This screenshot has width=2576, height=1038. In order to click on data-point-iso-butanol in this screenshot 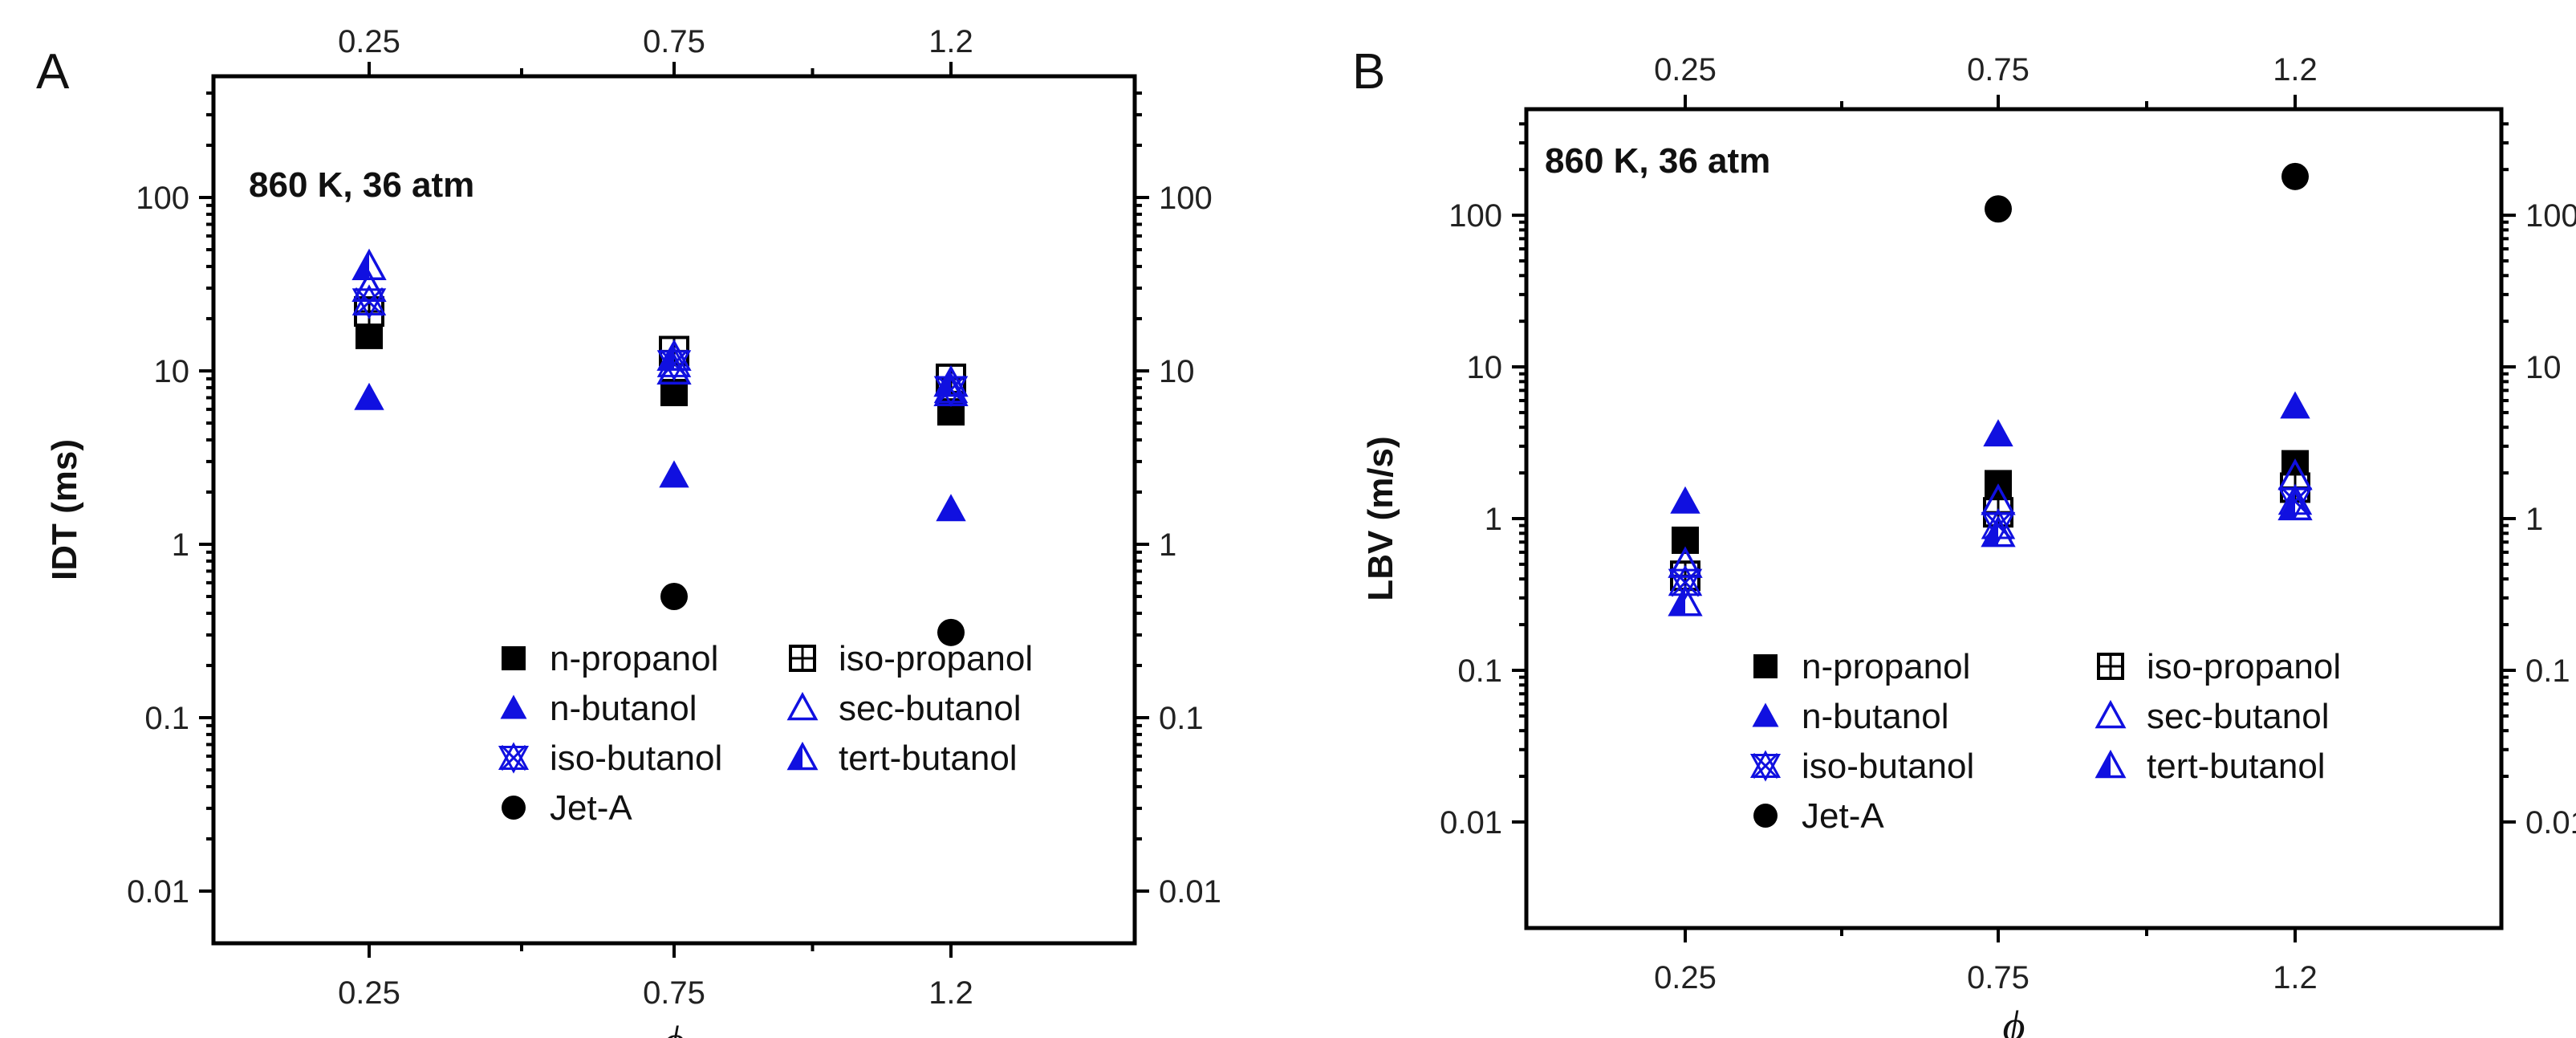, I will do `click(369, 302)`.